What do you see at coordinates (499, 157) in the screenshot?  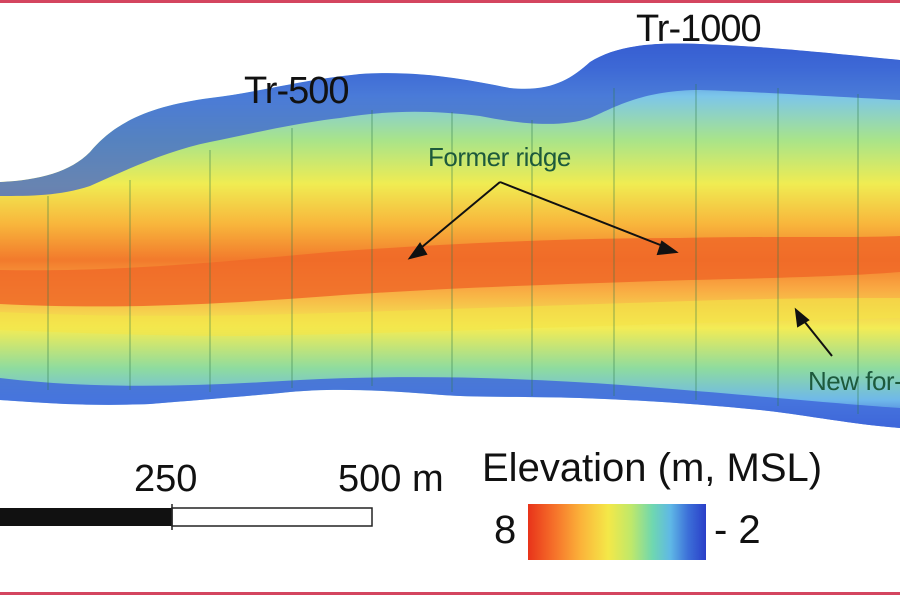 I see `former-ridge-label: Former ridge` at bounding box center [499, 157].